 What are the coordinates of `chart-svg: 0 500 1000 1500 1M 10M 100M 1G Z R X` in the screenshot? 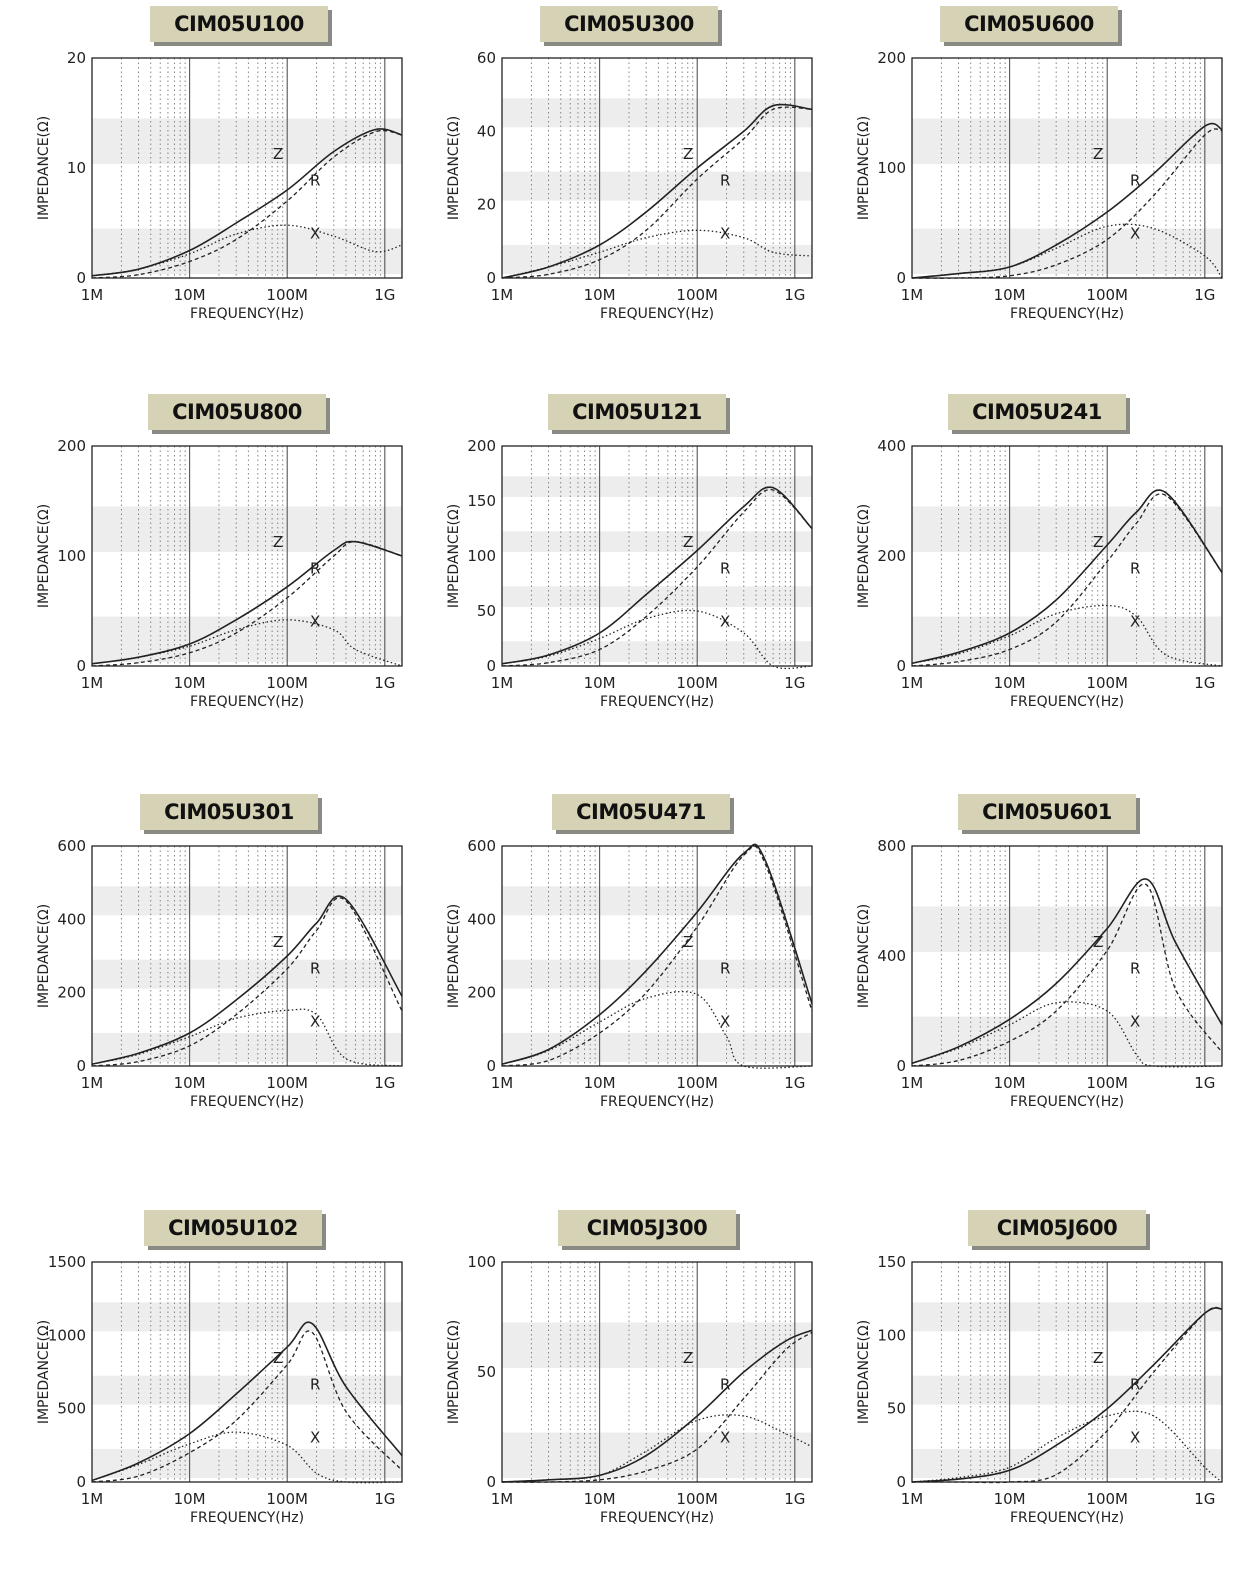 It's located at (225, 1380).